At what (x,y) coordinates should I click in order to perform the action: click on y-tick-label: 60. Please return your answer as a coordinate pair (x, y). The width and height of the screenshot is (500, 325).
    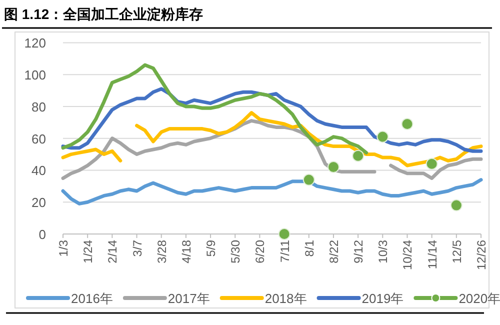
    Looking at the image, I should click on (39, 138).